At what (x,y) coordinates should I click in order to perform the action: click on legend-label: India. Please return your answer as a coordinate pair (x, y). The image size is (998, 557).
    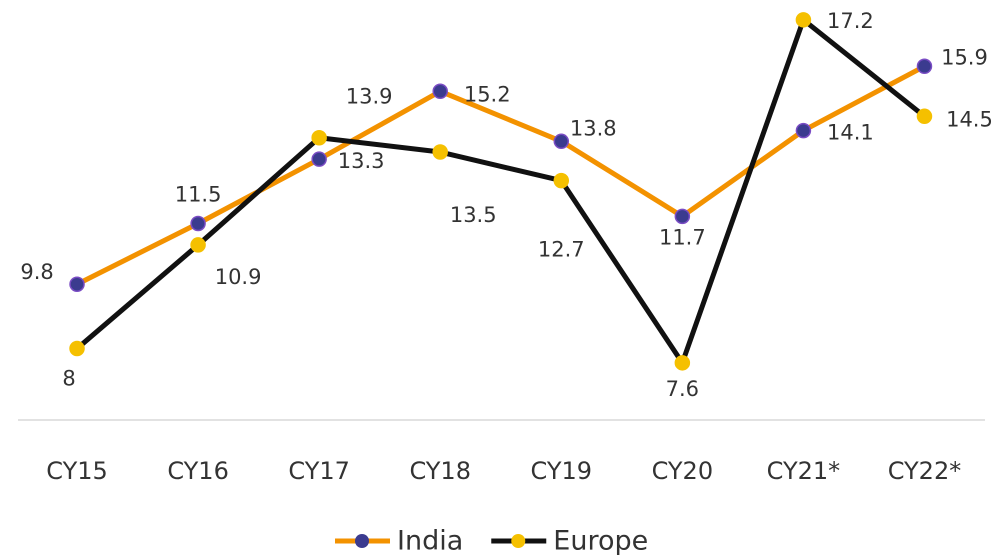
    Looking at the image, I should click on (430, 541).